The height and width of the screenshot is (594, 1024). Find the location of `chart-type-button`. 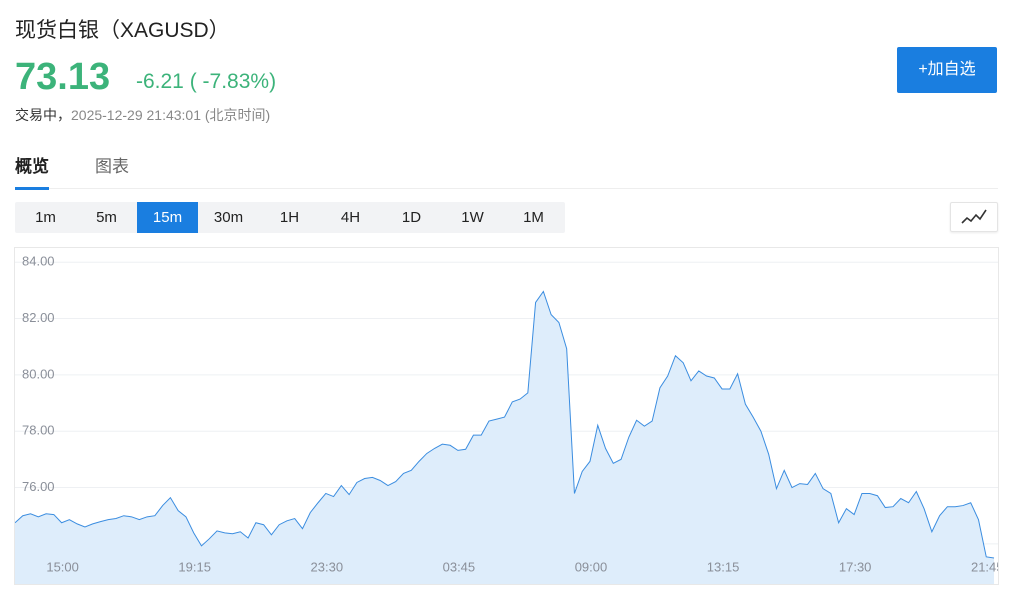

chart-type-button is located at coordinates (974, 217).